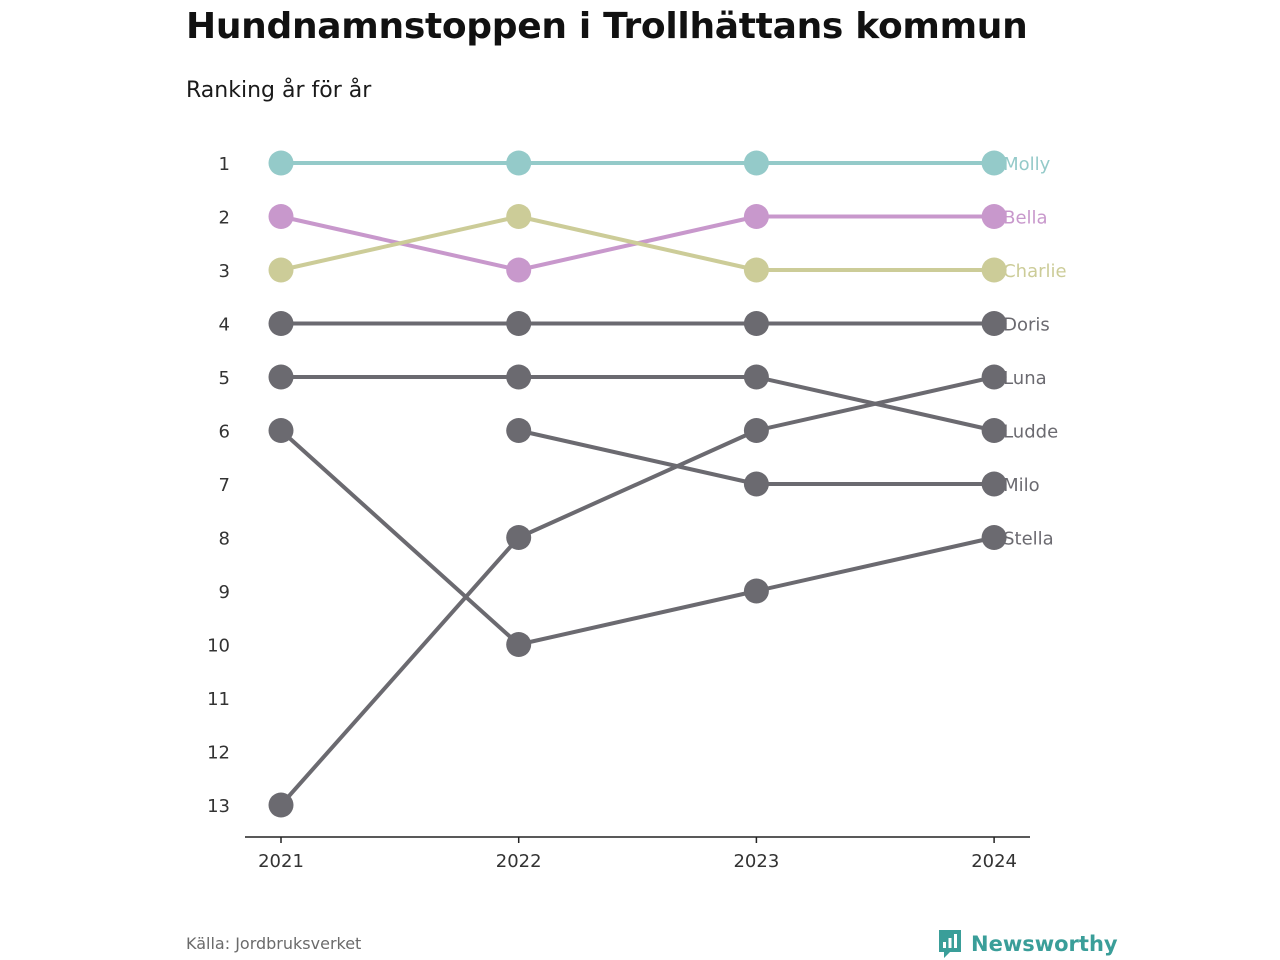 The height and width of the screenshot is (960, 1280). What do you see at coordinates (1021, 485) in the screenshot?
I see `series-label-milo: Milo` at bounding box center [1021, 485].